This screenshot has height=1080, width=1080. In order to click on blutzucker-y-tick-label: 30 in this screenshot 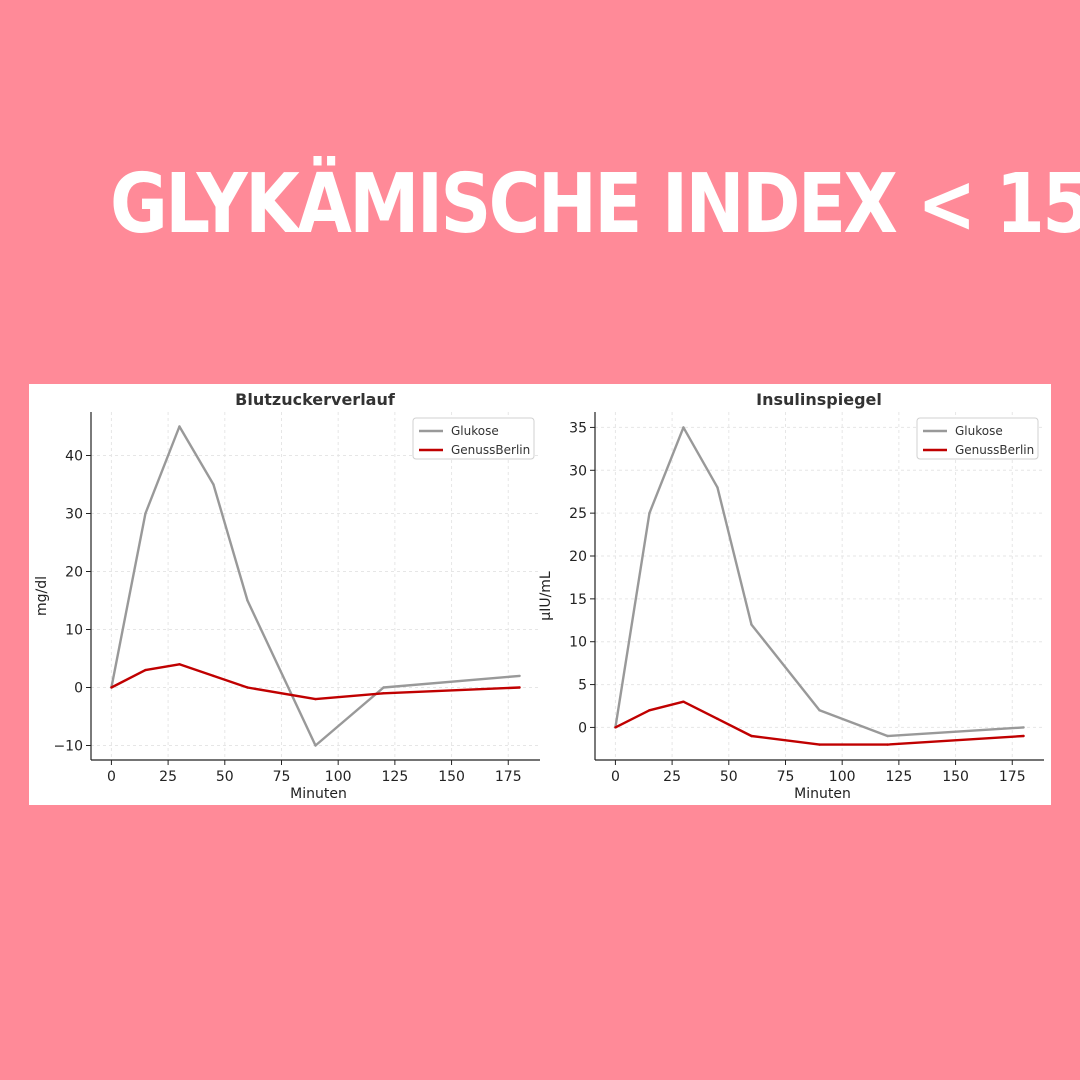, I will do `click(74, 515)`.